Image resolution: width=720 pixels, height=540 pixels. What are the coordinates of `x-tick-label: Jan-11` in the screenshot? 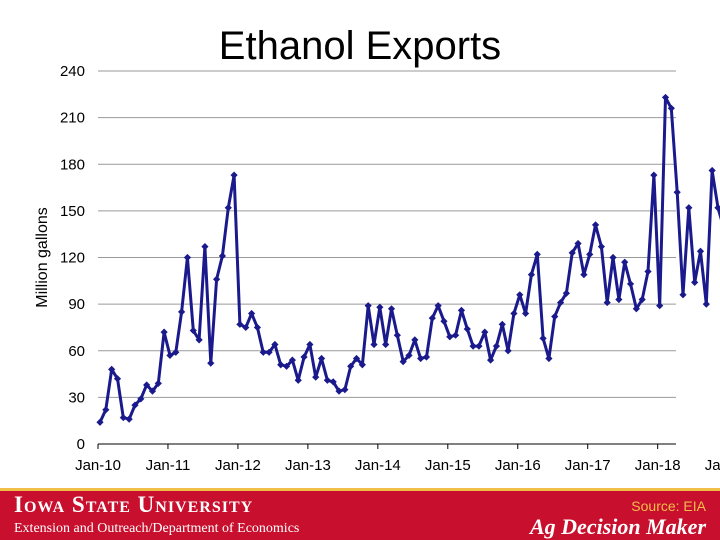 It's located at (168, 465).